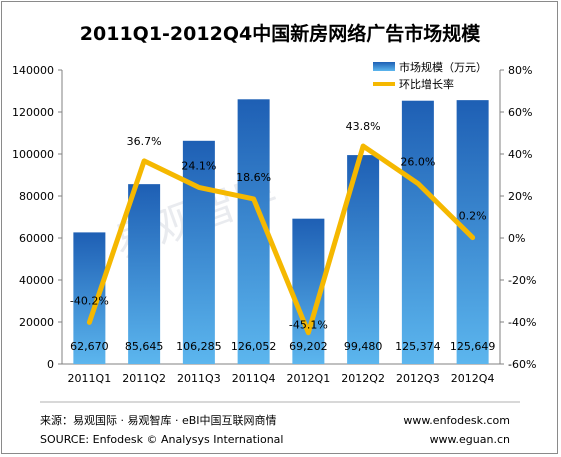 Image resolution: width=561 pixels, height=457 pixels. I want to click on right-axis-tick-label: -20%, so click(522, 280).